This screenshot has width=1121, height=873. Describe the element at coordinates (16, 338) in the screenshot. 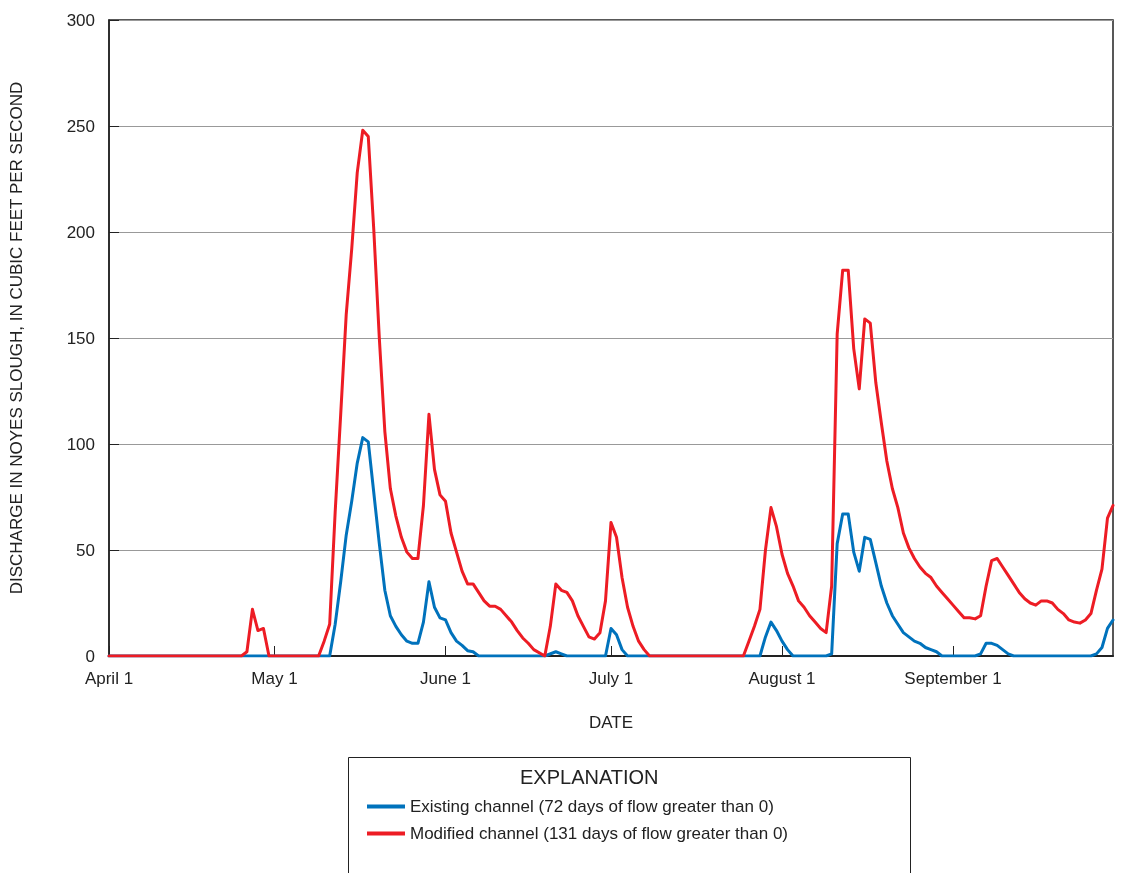

I see `y-axis-title: DISCHARGE IN NOYES SLOUGH, IN CUBIC FEET PER SECOND` at that location.